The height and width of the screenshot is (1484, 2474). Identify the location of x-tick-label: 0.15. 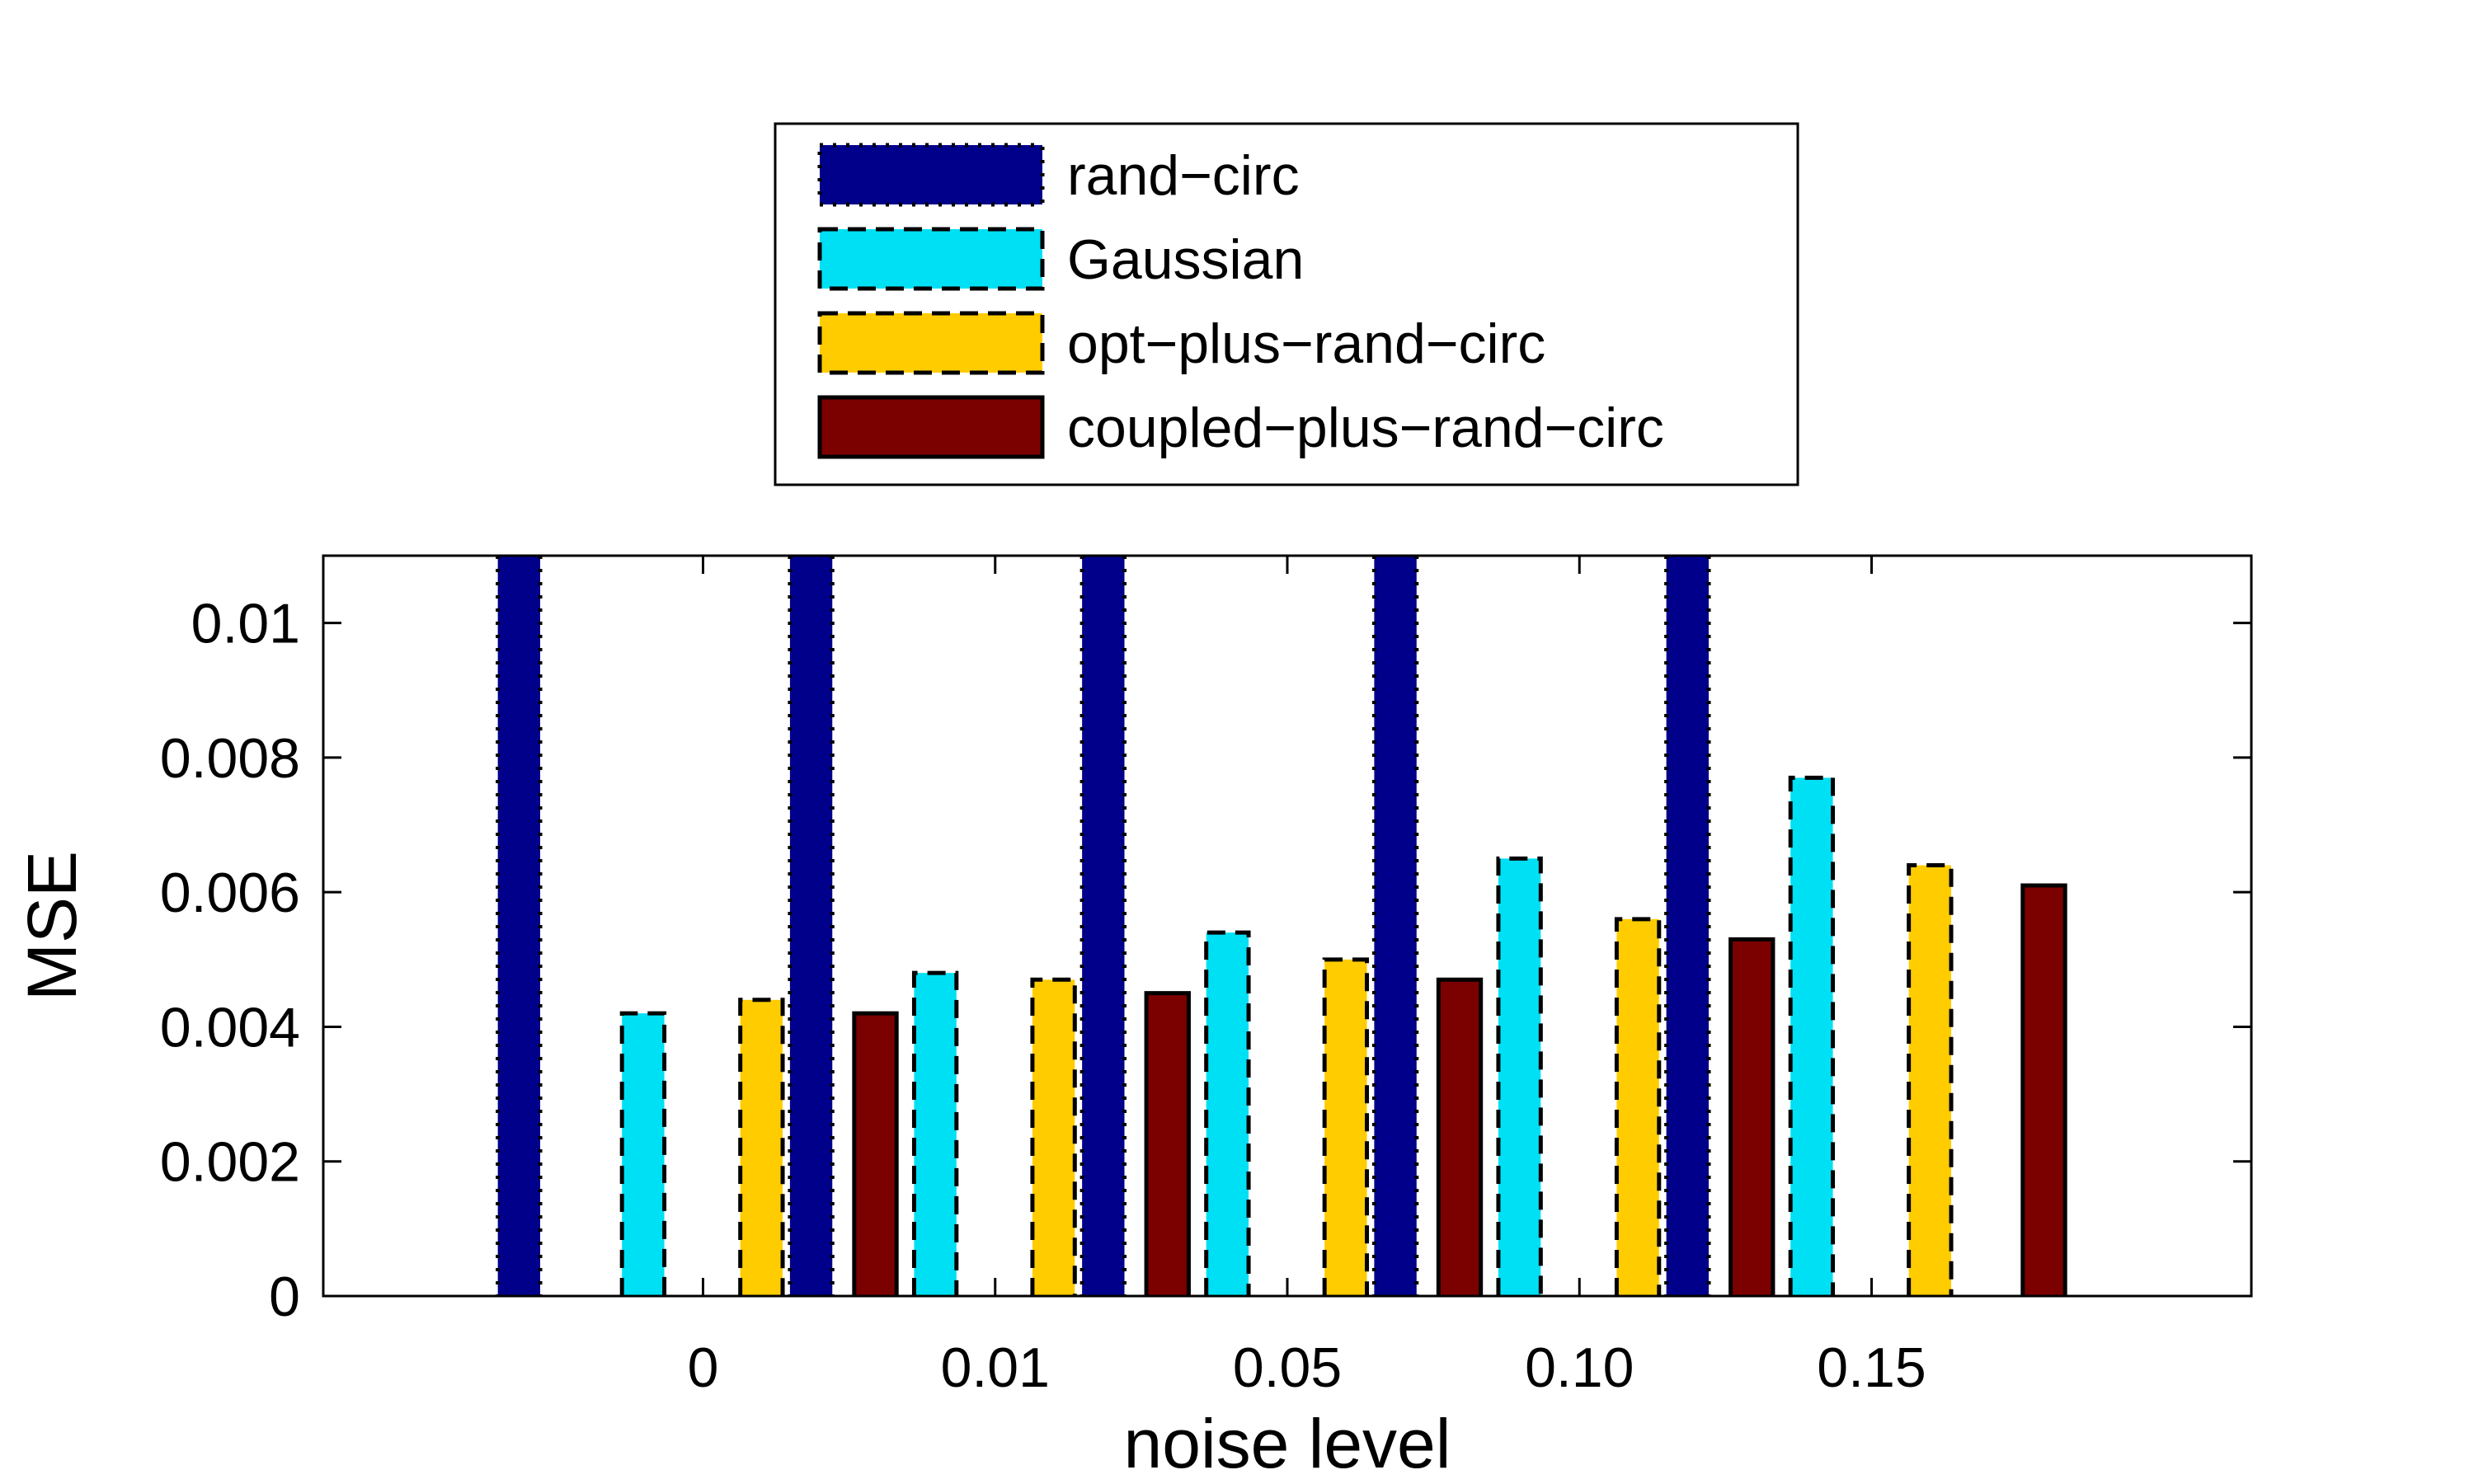
(1871, 1367).